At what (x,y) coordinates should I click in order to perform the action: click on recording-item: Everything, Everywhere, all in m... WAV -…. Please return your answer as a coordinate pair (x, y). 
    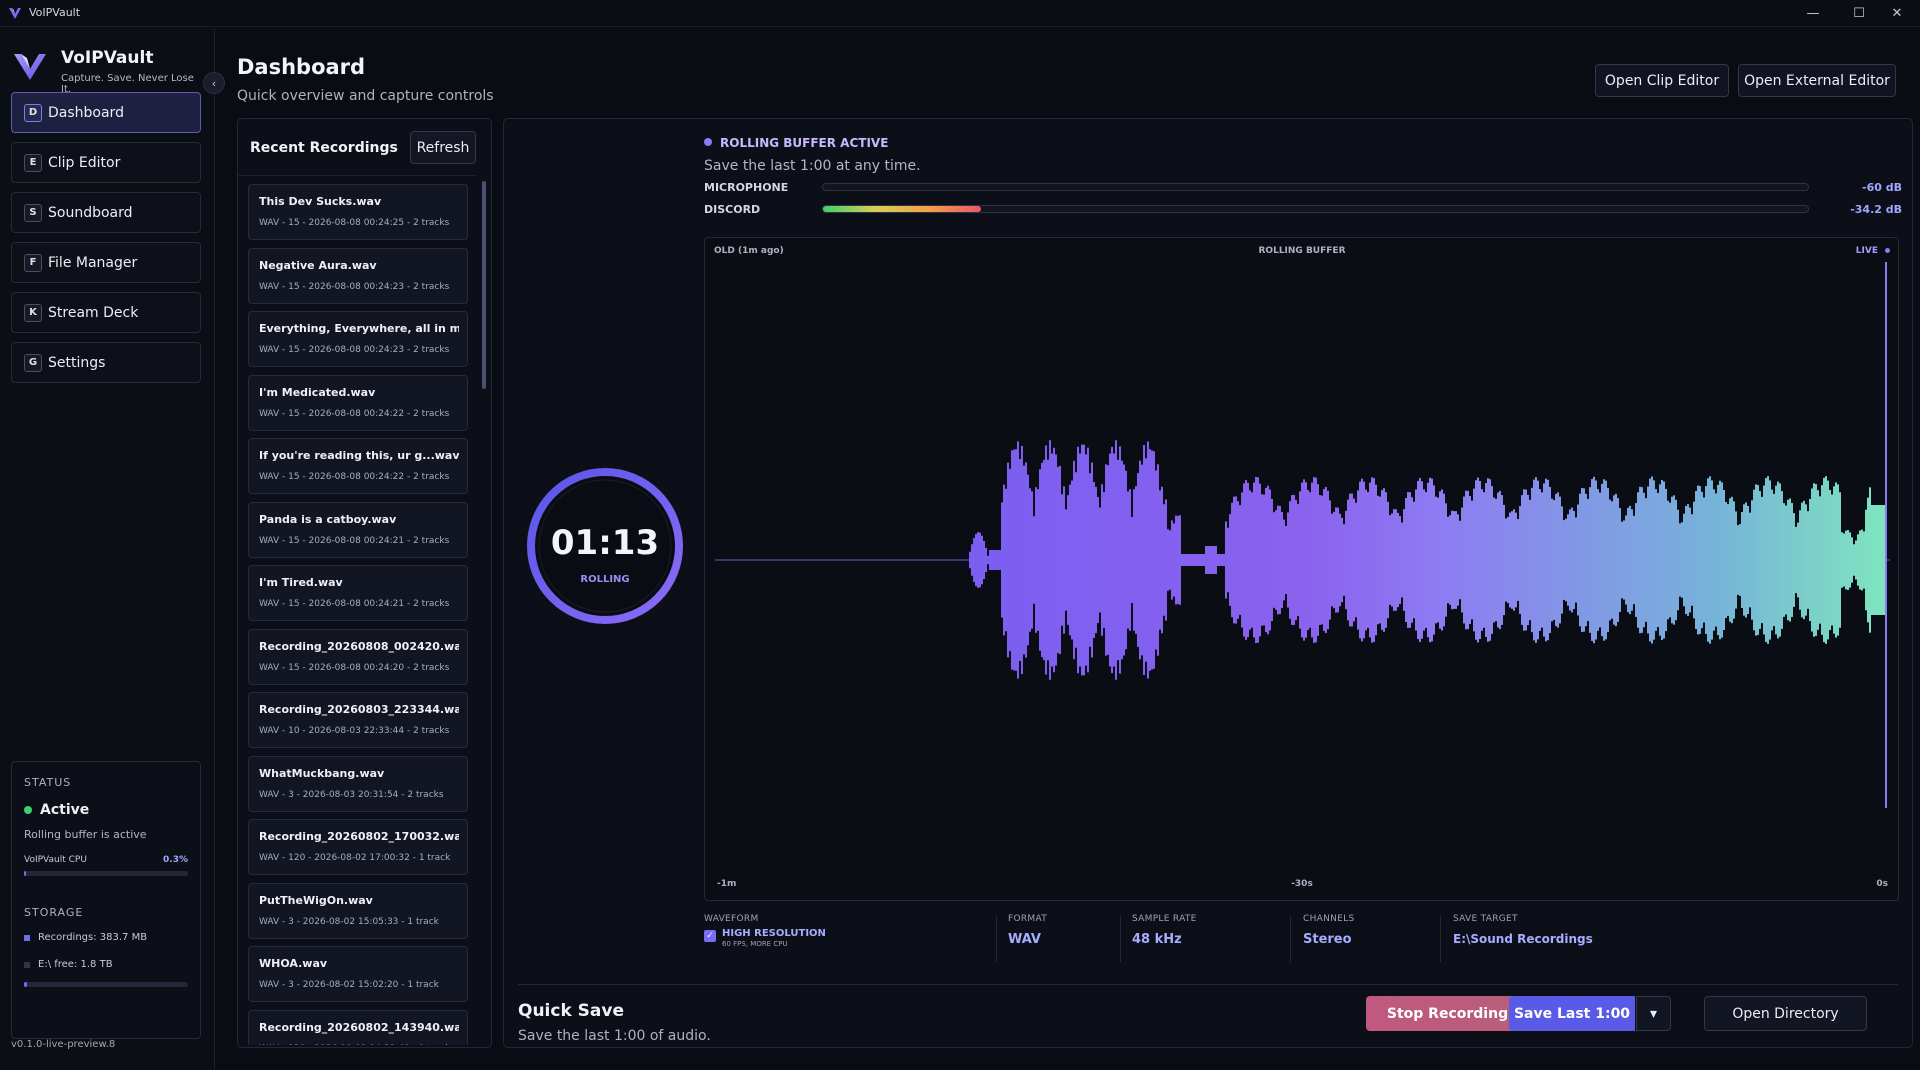
    Looking at the image, I should click on (358, 339).